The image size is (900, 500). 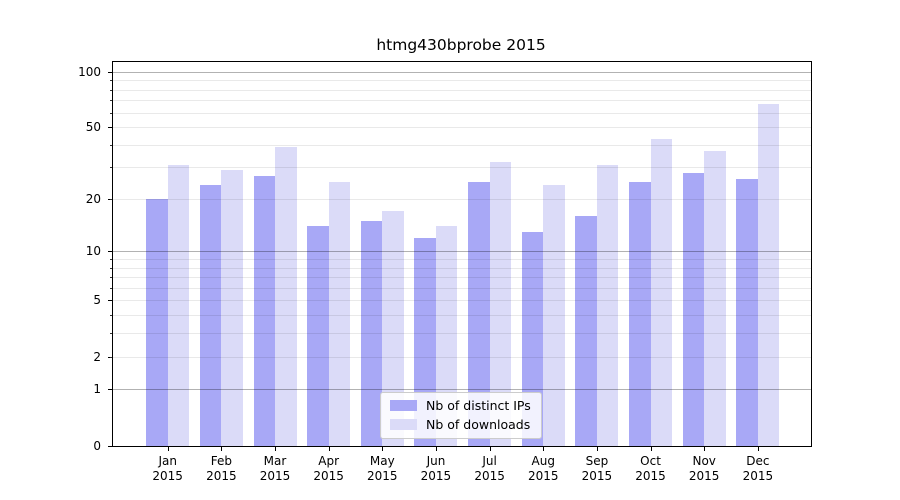 What do you see at coordinates (393, 328) in the screenshot?
I see `bar-nb-of-downloads-may-2015` at bounding box center [393, 328].